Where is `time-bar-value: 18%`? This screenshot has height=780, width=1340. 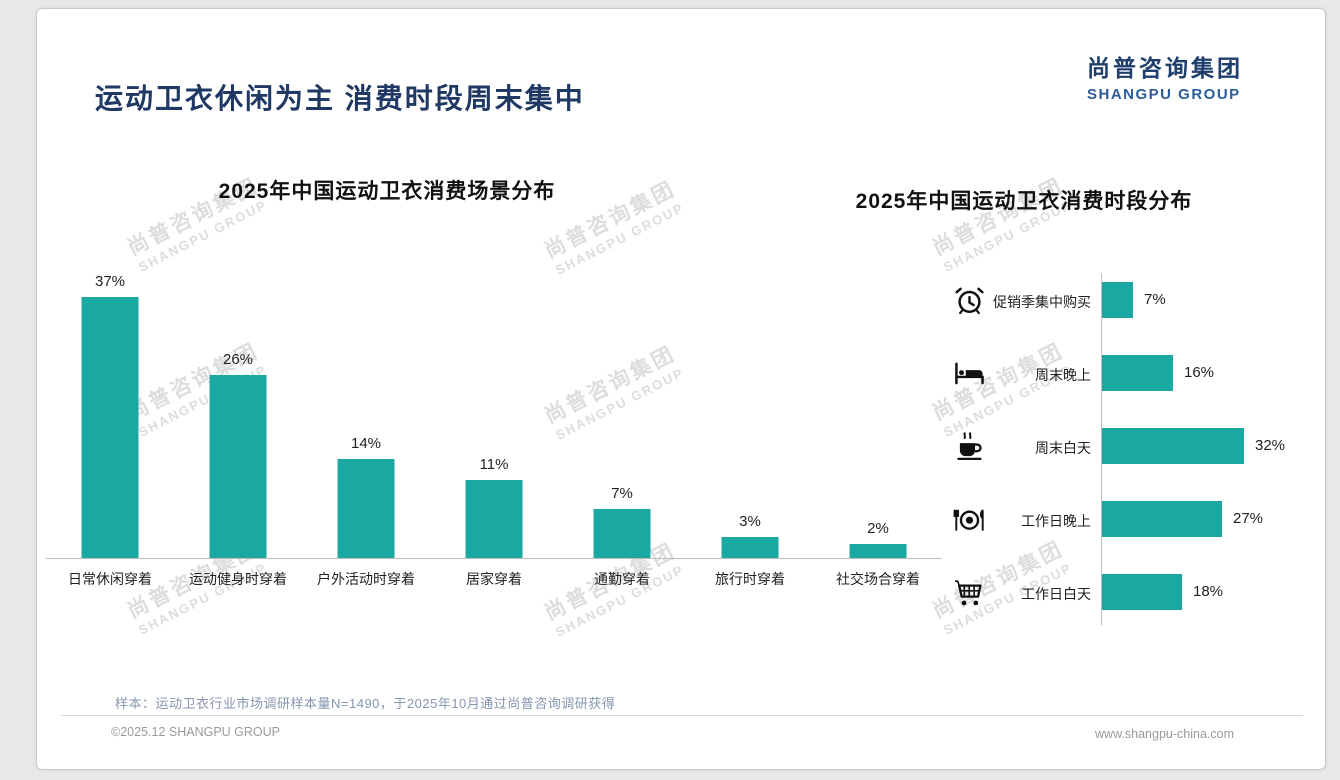 time-bar-value: 18% is located at coordinates (1208, 591).